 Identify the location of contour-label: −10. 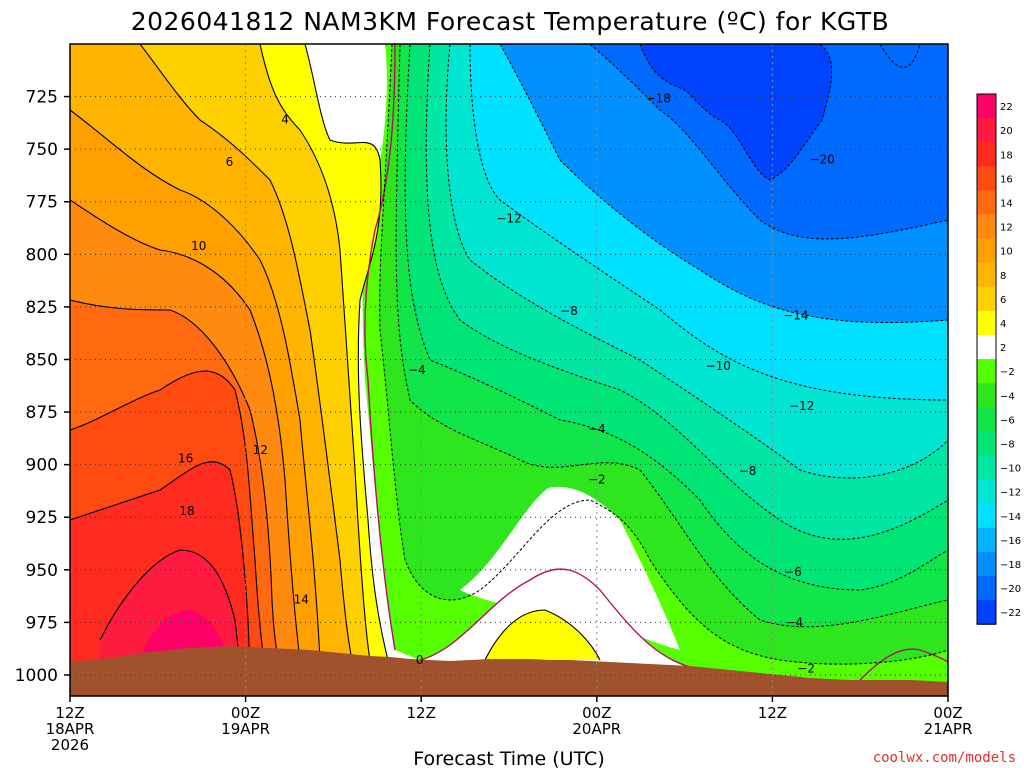
(718, 366).